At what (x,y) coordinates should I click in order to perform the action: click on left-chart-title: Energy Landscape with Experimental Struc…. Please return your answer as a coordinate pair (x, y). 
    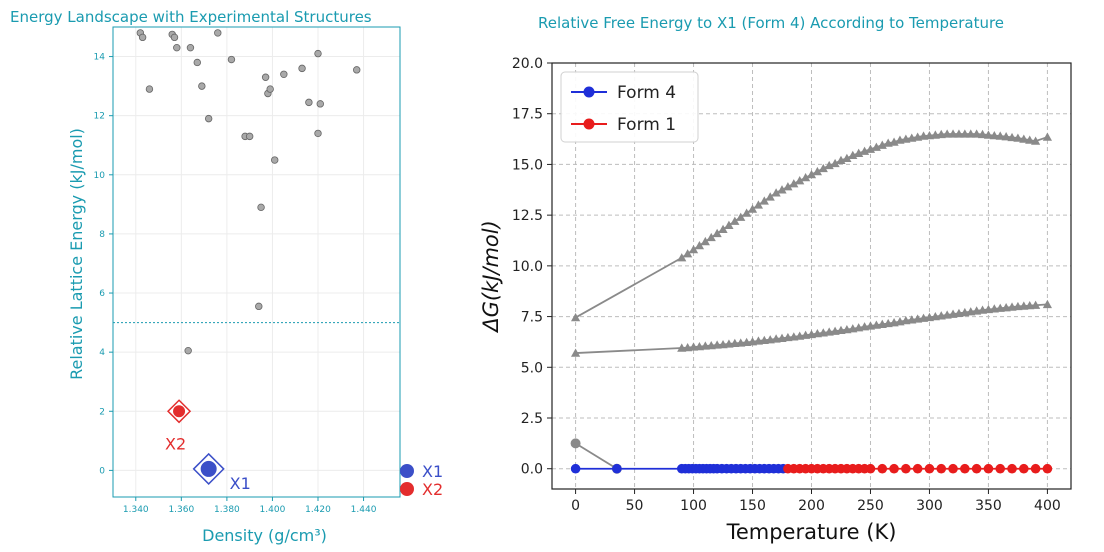
    Looking at the image, I should click on (191, 17).